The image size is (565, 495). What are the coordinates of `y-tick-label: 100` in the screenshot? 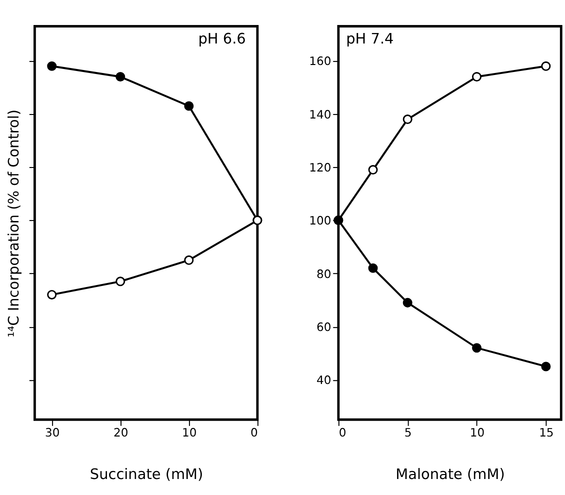 It's located at (320, 221).